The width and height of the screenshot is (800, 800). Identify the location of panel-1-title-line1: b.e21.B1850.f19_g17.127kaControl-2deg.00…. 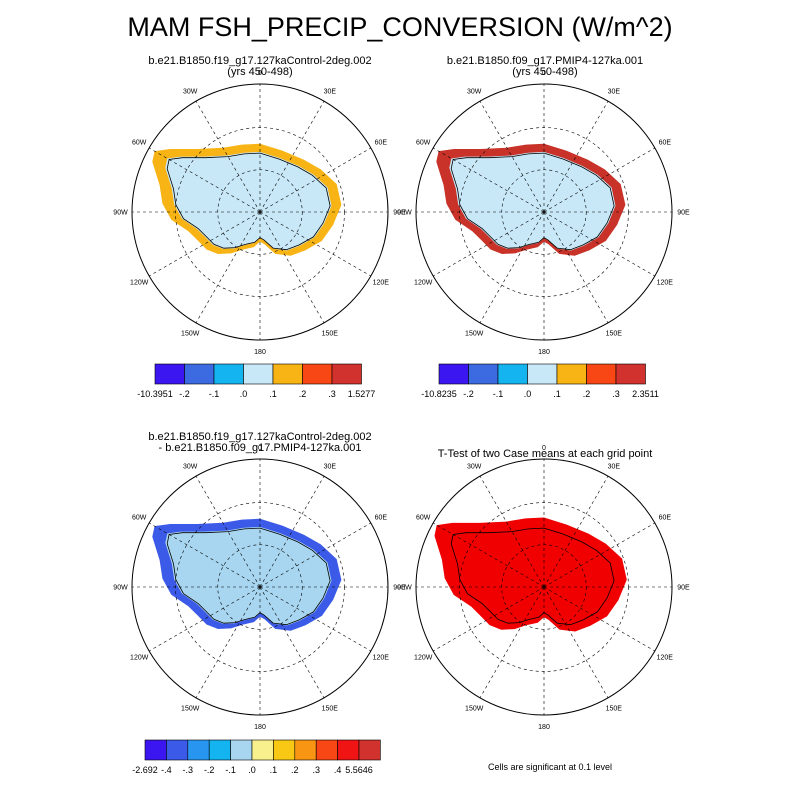
(260, 61).